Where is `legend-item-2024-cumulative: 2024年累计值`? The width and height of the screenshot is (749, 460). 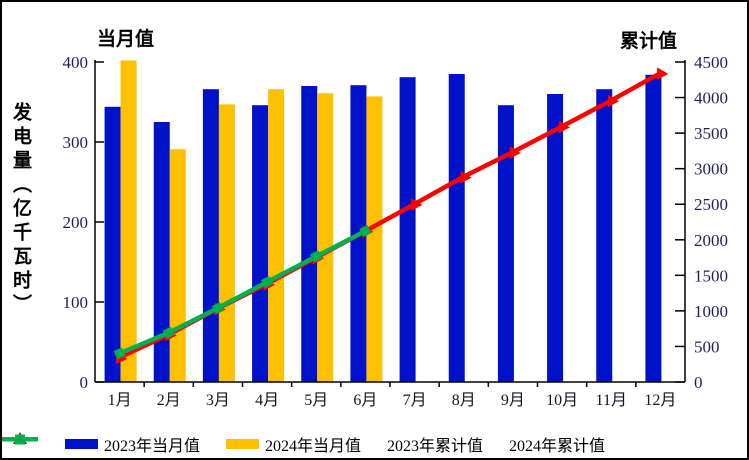
legend-item-2024-cumulative: 2024年累计值 is located at coordinates (304, 444).